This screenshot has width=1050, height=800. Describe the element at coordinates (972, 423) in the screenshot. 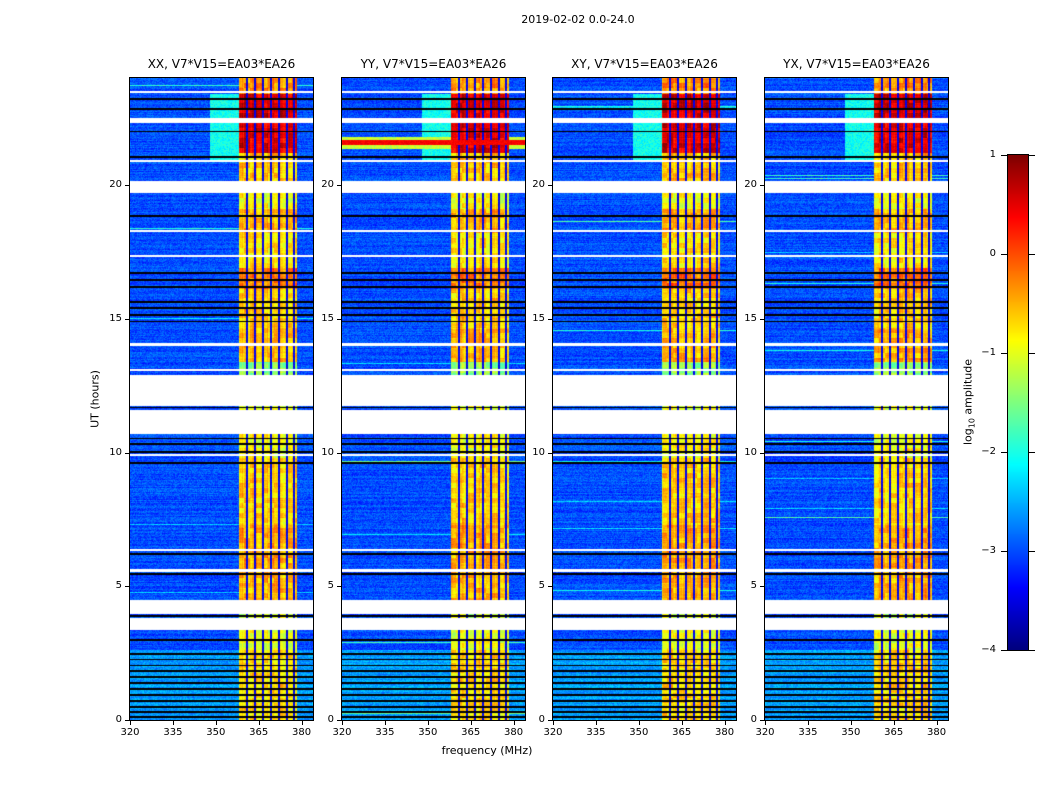

I see `colorbar-label-sub: 10` at that location.